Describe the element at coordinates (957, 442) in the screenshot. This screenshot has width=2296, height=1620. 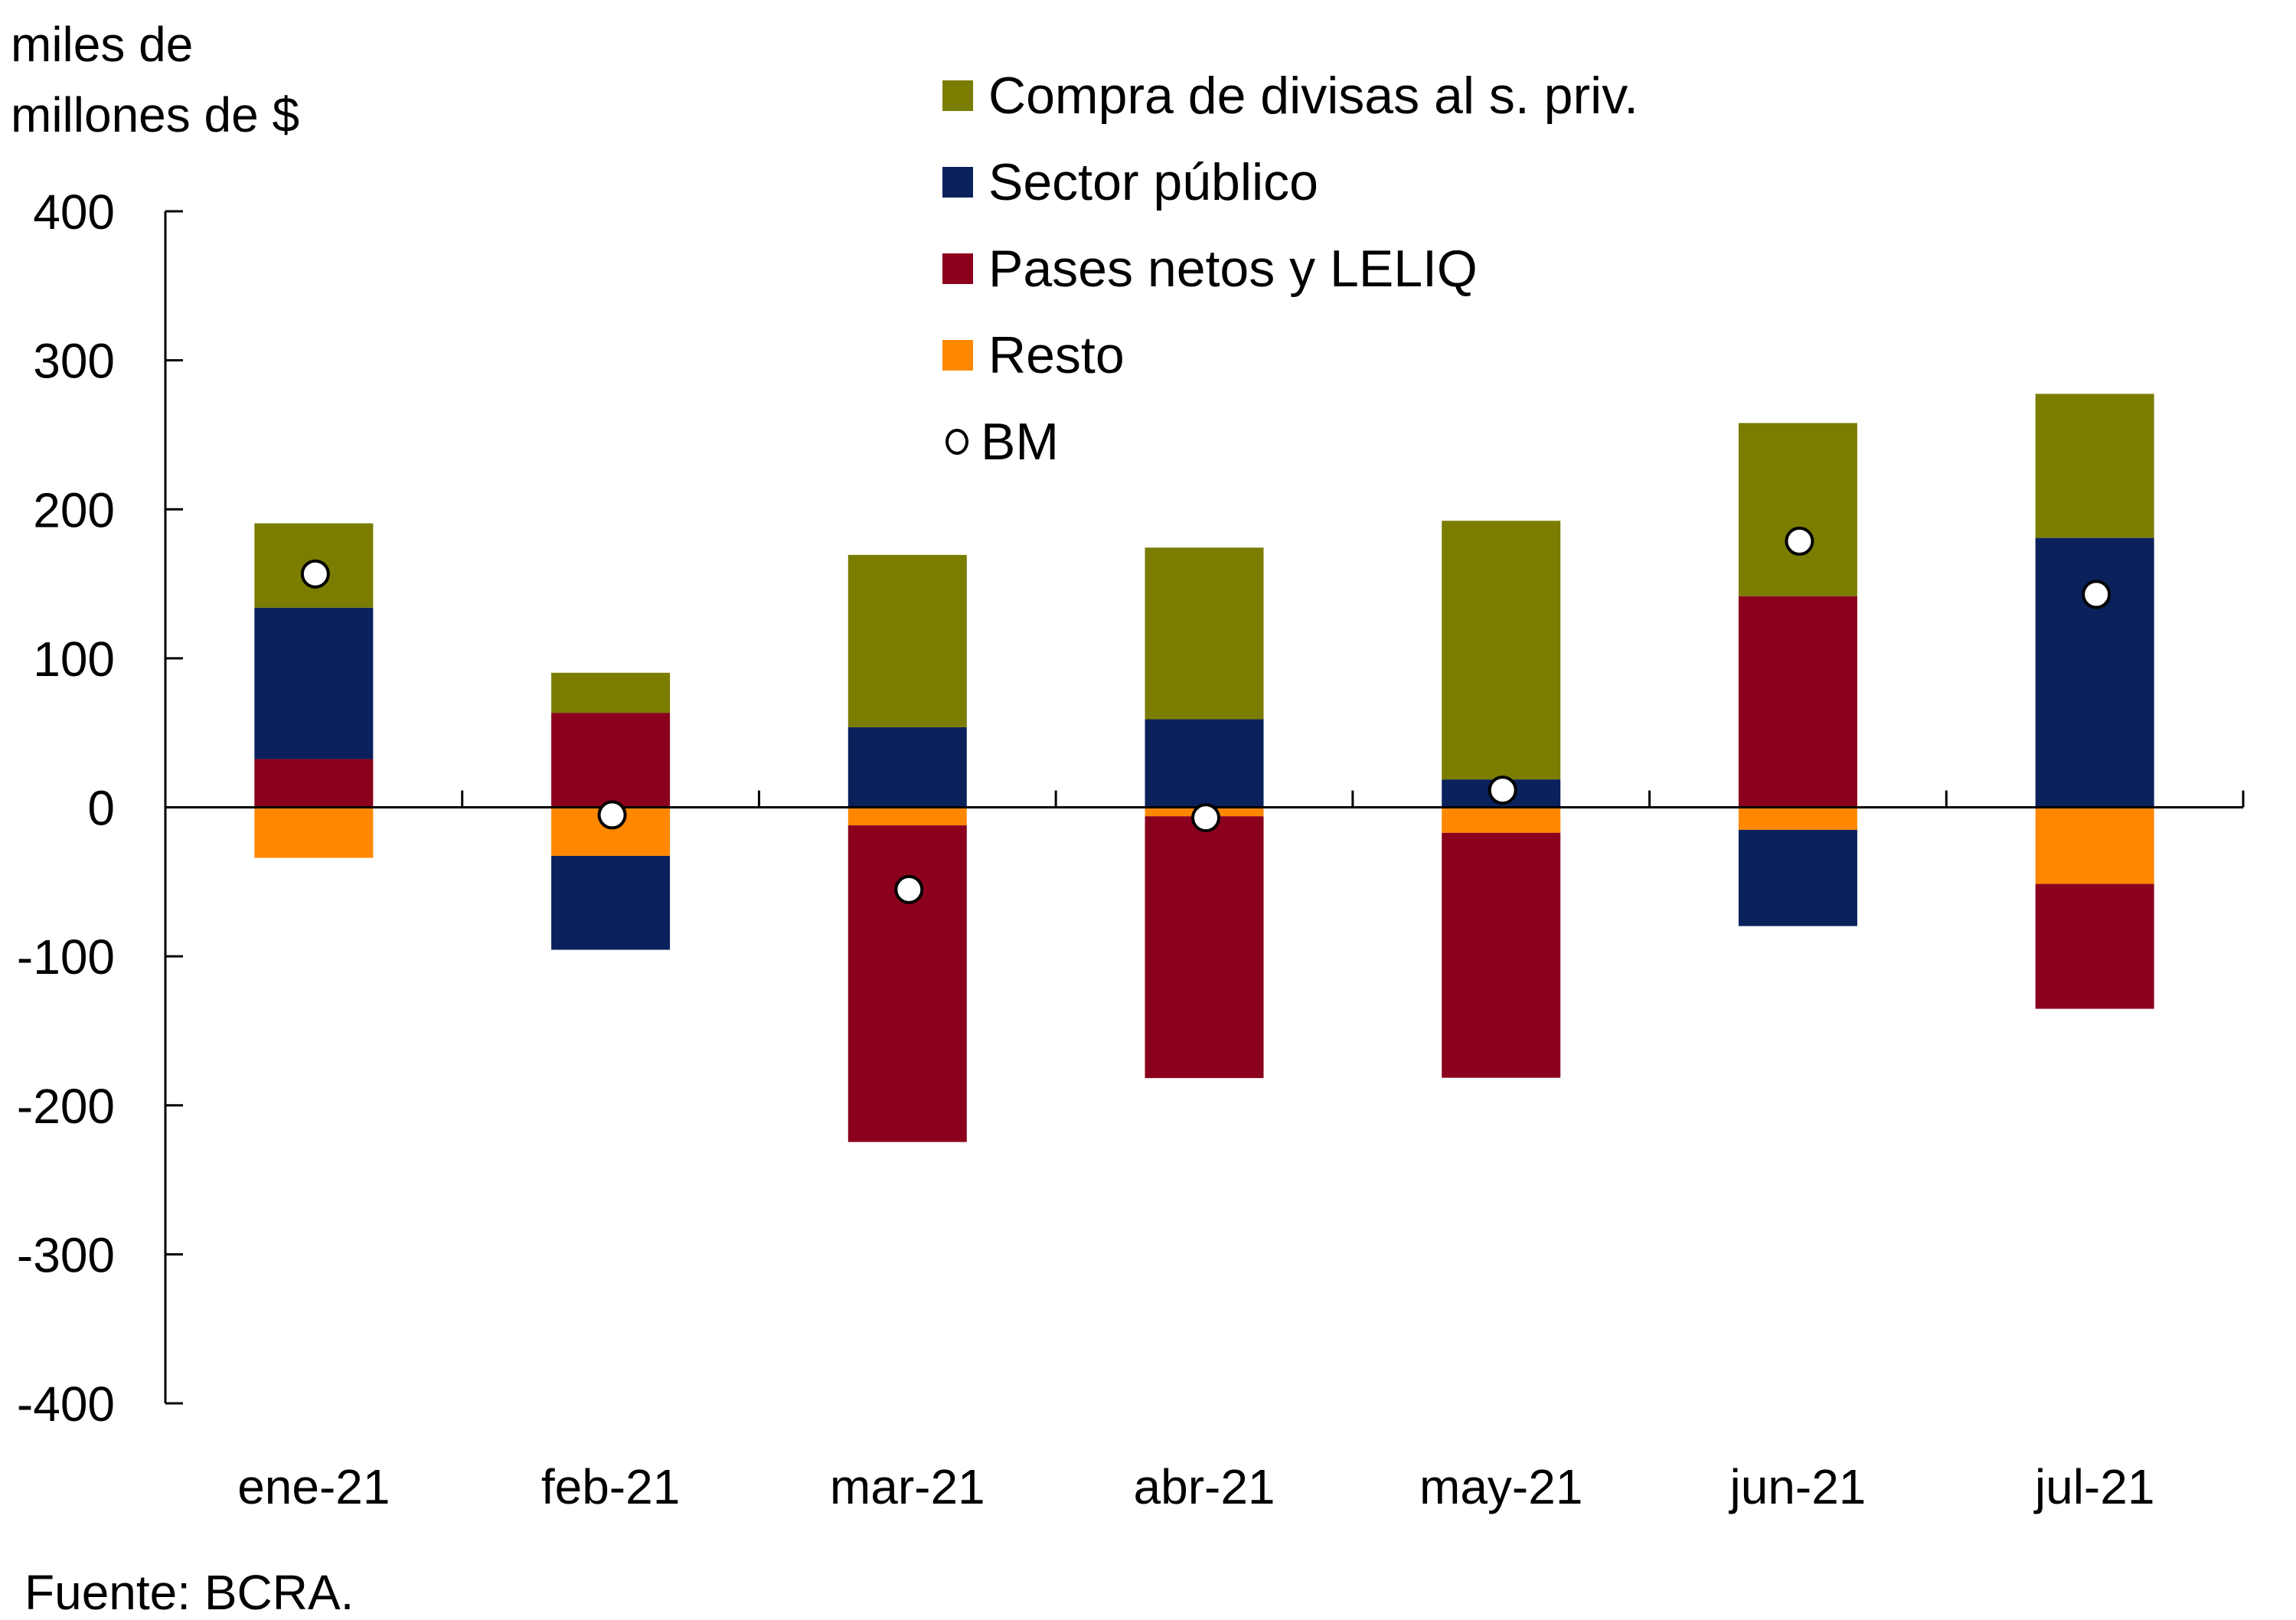
I see `legend-circle-marker-icon` at that location.